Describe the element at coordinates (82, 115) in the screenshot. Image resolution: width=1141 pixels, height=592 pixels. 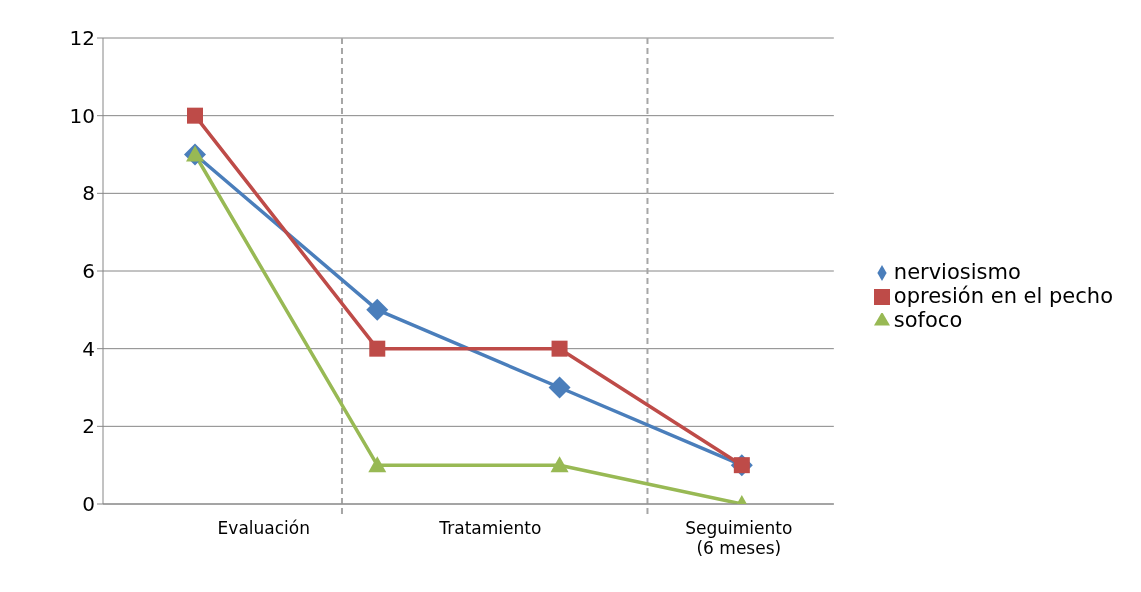
I see `y-tick-label: 10` at that location.